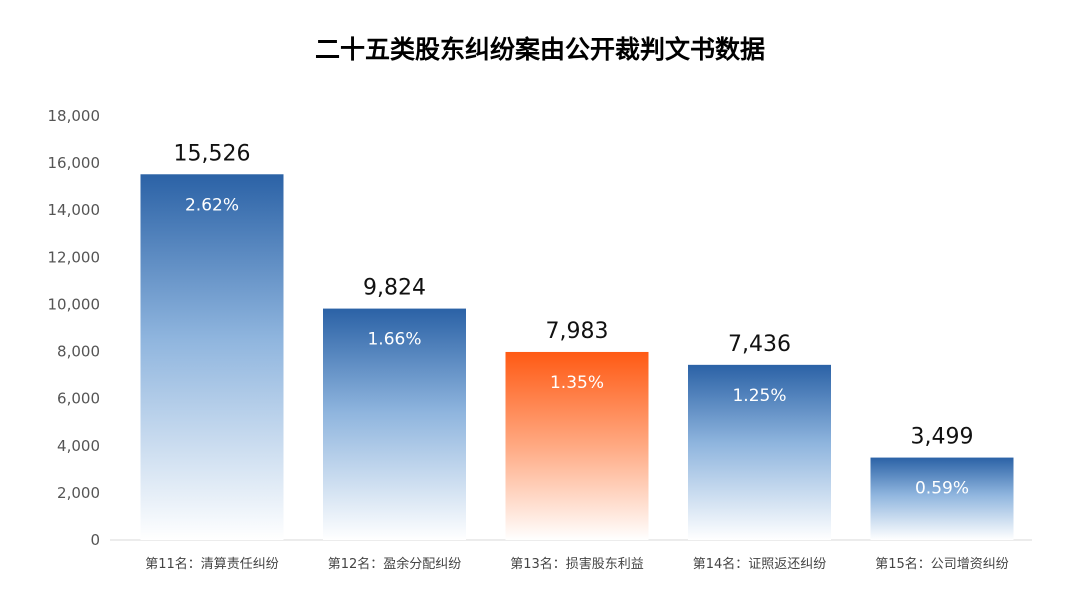 Image resolution: width=1080 pixels, height=608 pixels. Describe the element at coordinates (212, 205) in the screenshot. I see `bar-percent-label: 2.62%` at that location.